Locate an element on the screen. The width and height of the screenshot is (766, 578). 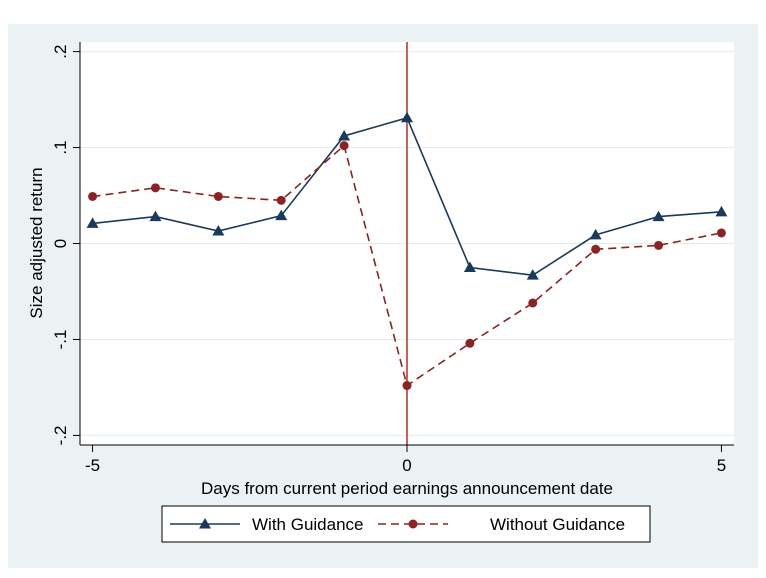
legend-items: With Guidance Without Guidance is located at coordinates (397, 524).